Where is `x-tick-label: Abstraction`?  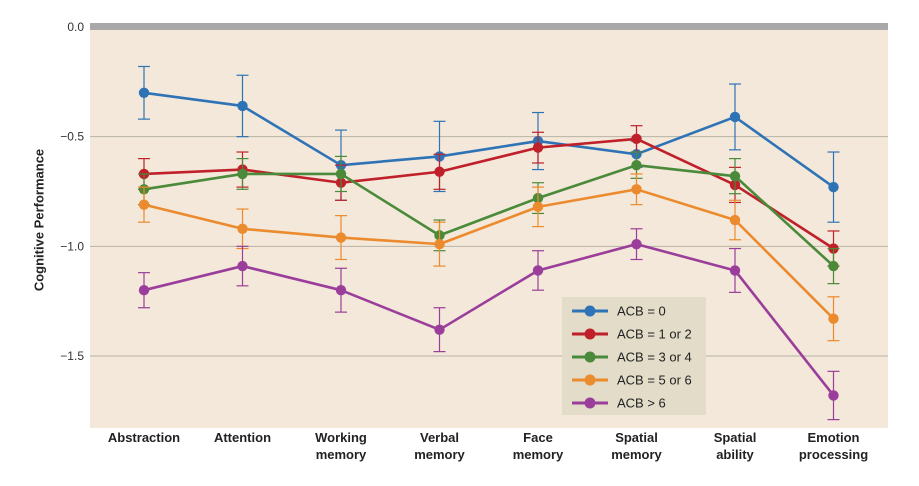
x-tick-label: Abstraction is located at coordinates (144, 437).